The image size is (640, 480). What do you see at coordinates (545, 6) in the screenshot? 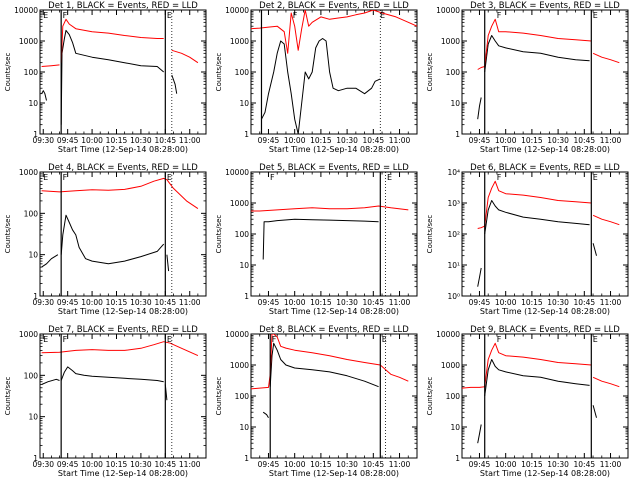
I see `chart-title: Det 3, BLACK = Events, RED = LLD` at bounding box center [545, 6].